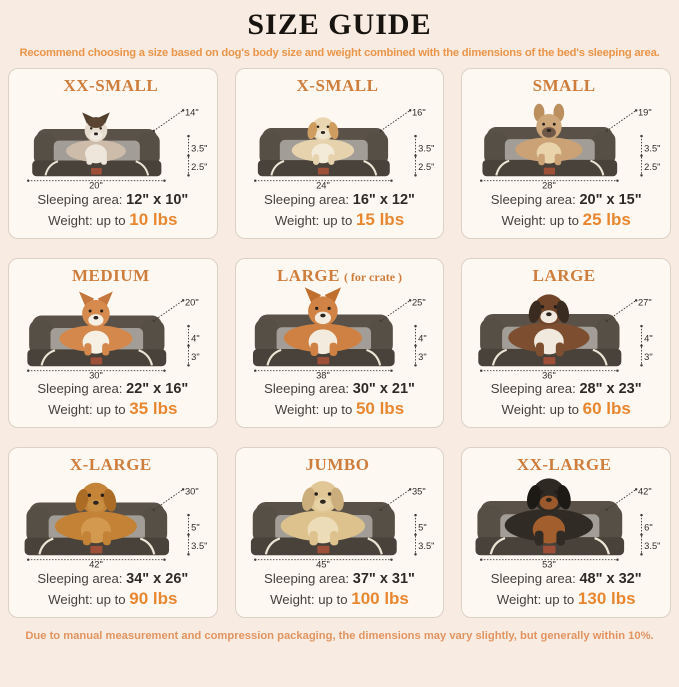 This screenshot has height=687, width=679. Describe the element at coordinates (422, 527) in the screenshot. I see `bolster-height-label: 5"` at that location.